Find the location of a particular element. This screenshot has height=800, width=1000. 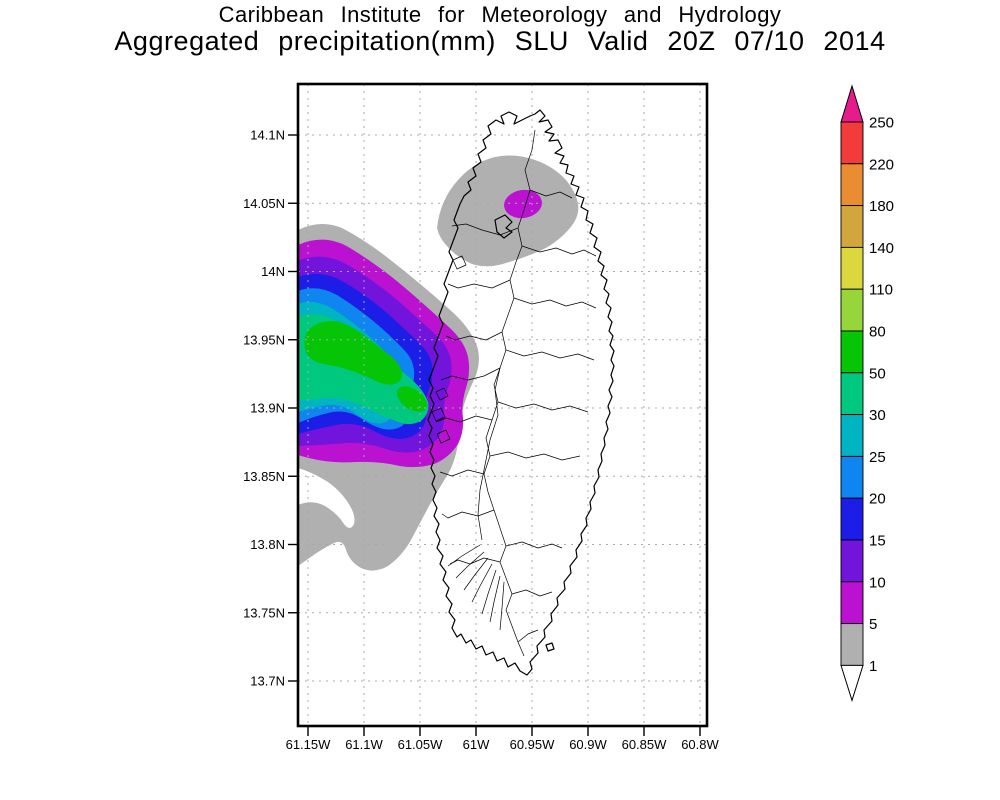

colorbar-boundary-label: 180 is located at coordinates (881, 206).